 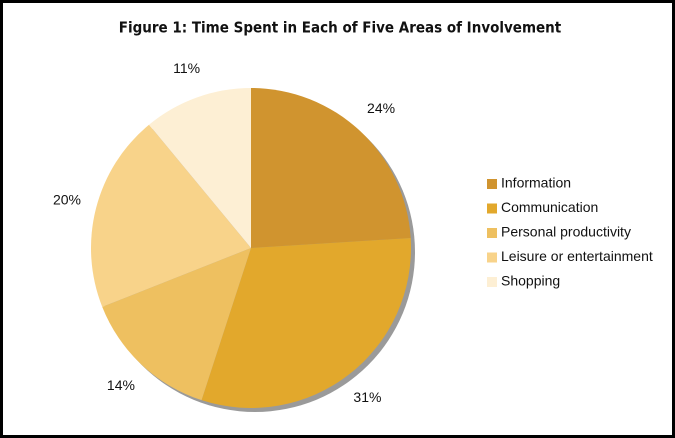 What do you see at coordinates (186, 68) in the screenshot?
I see `data-label: 11%` at bounding box center [186, 68].